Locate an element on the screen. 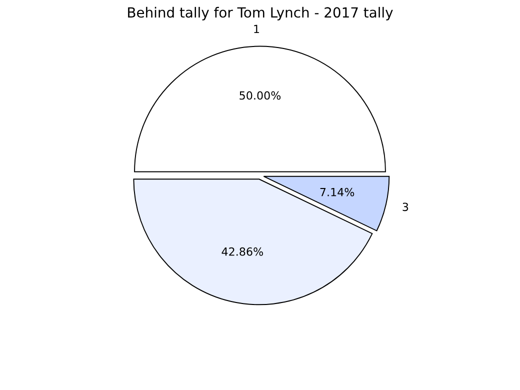 This screenshot has height=390, width=520. data-label: 42.86% is located at coordinates (242, 251).